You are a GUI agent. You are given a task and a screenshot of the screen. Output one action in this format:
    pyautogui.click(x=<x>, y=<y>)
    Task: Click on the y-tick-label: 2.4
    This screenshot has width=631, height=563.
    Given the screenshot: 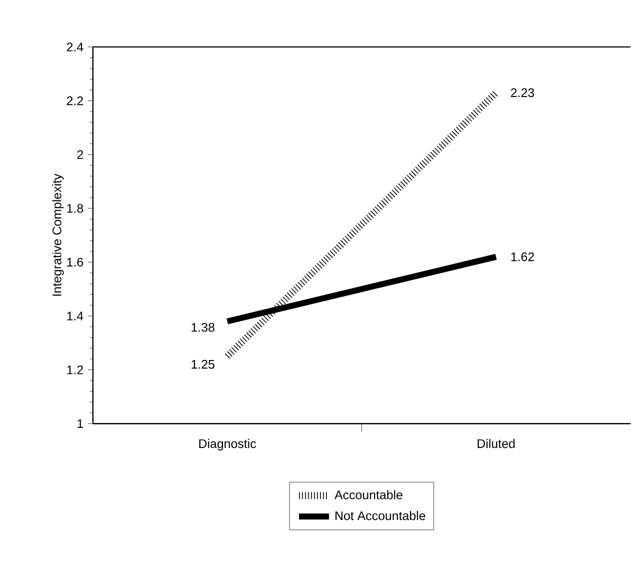 What is the action you would take?
    pyautogui.click(x=75, y=47)
    